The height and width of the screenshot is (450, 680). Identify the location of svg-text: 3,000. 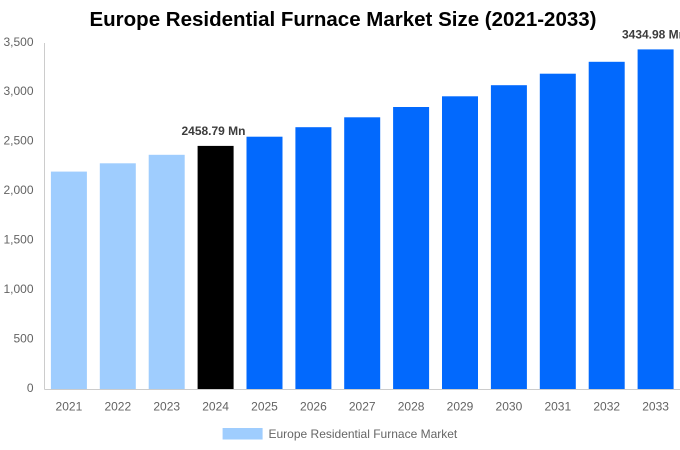
(18, 91).